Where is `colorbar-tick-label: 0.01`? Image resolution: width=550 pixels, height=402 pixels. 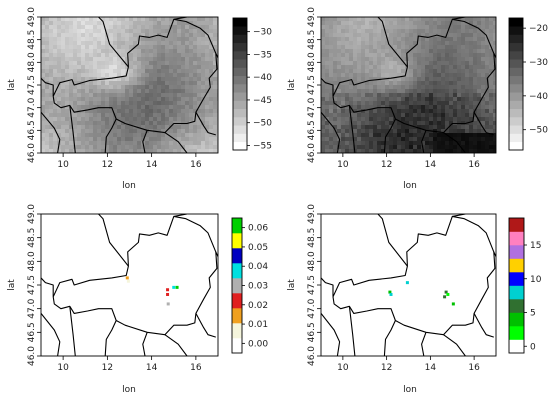 colorbar-tick-label: 0.01 is located at coordinates (258, 325).